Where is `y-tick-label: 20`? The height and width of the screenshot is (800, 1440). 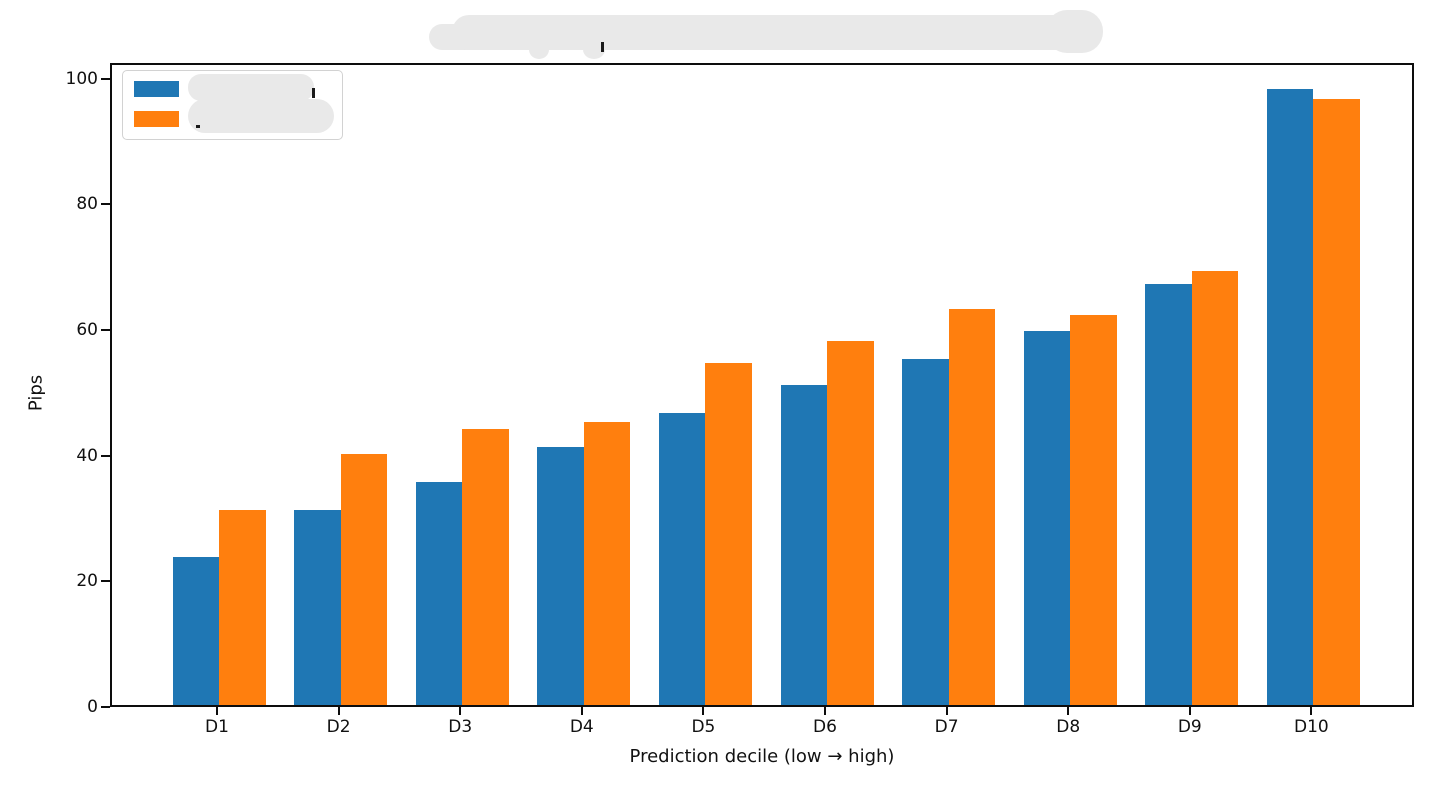
y-tick-label: 20 is located at coordinates (87, 581).